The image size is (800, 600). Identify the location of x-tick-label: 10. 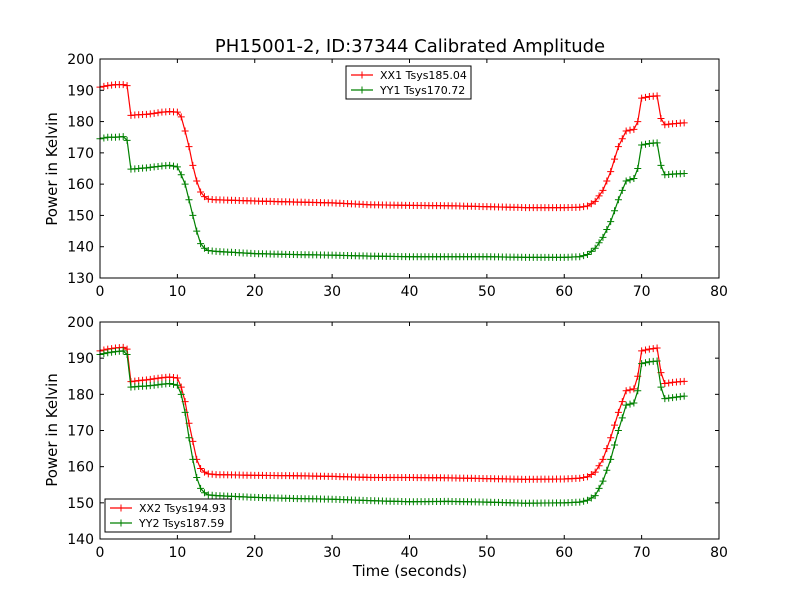
(177, 553).